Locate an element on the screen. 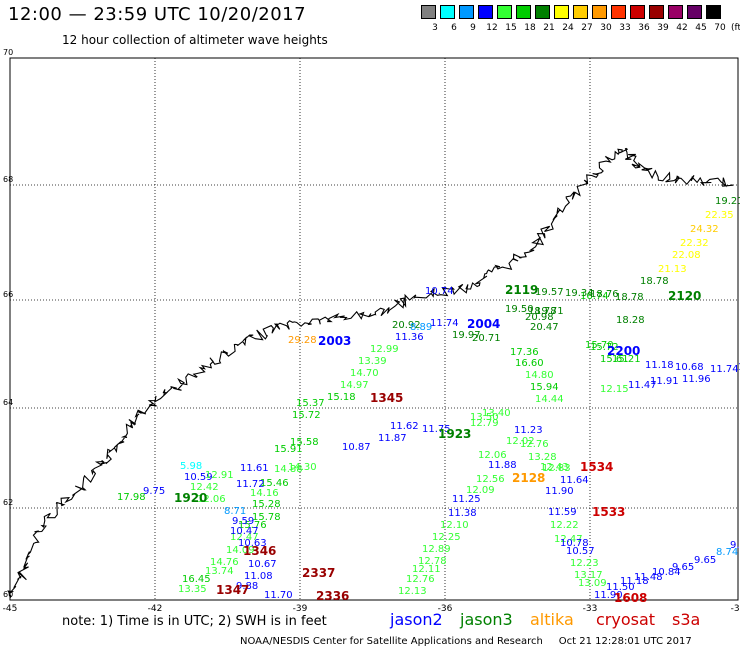 The width and height of the screenshot is (740, 650). wave-height-value: 18.78 is located at coordinates (654, 281).